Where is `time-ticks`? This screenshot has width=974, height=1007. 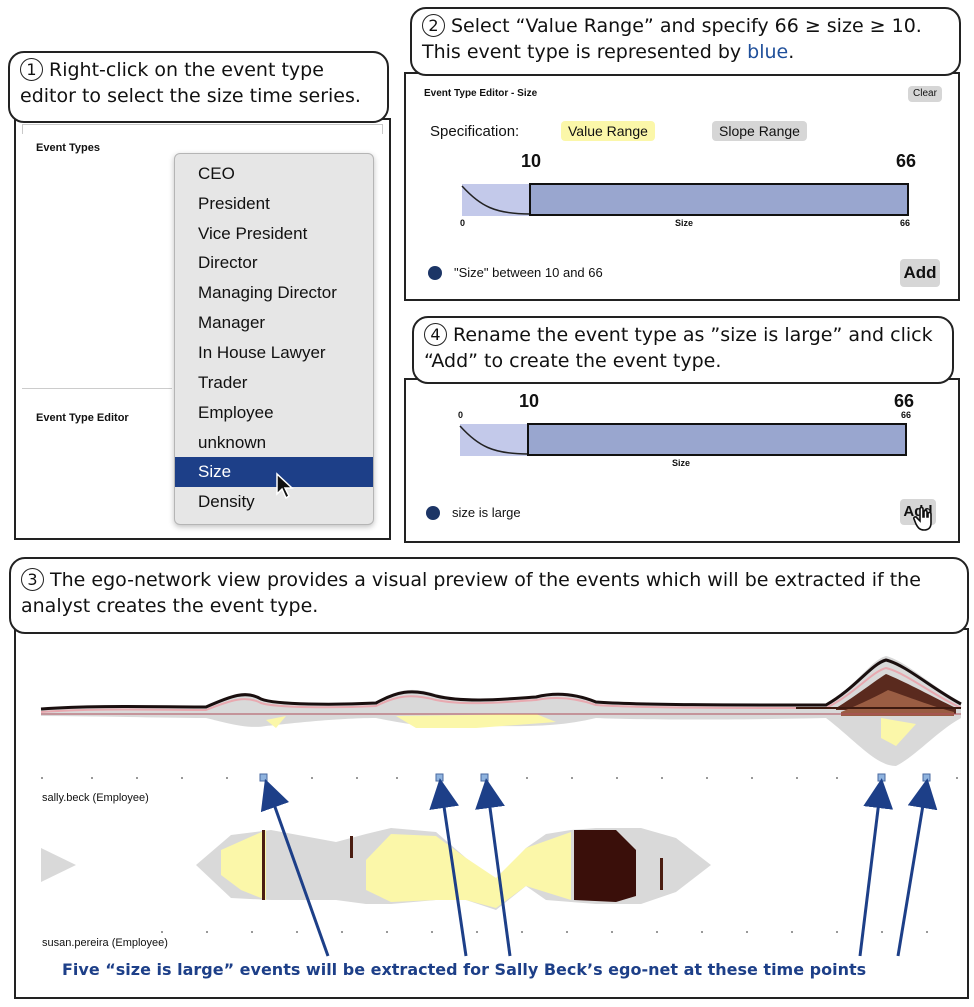 time-ticks is located at coordinates (544, 932).